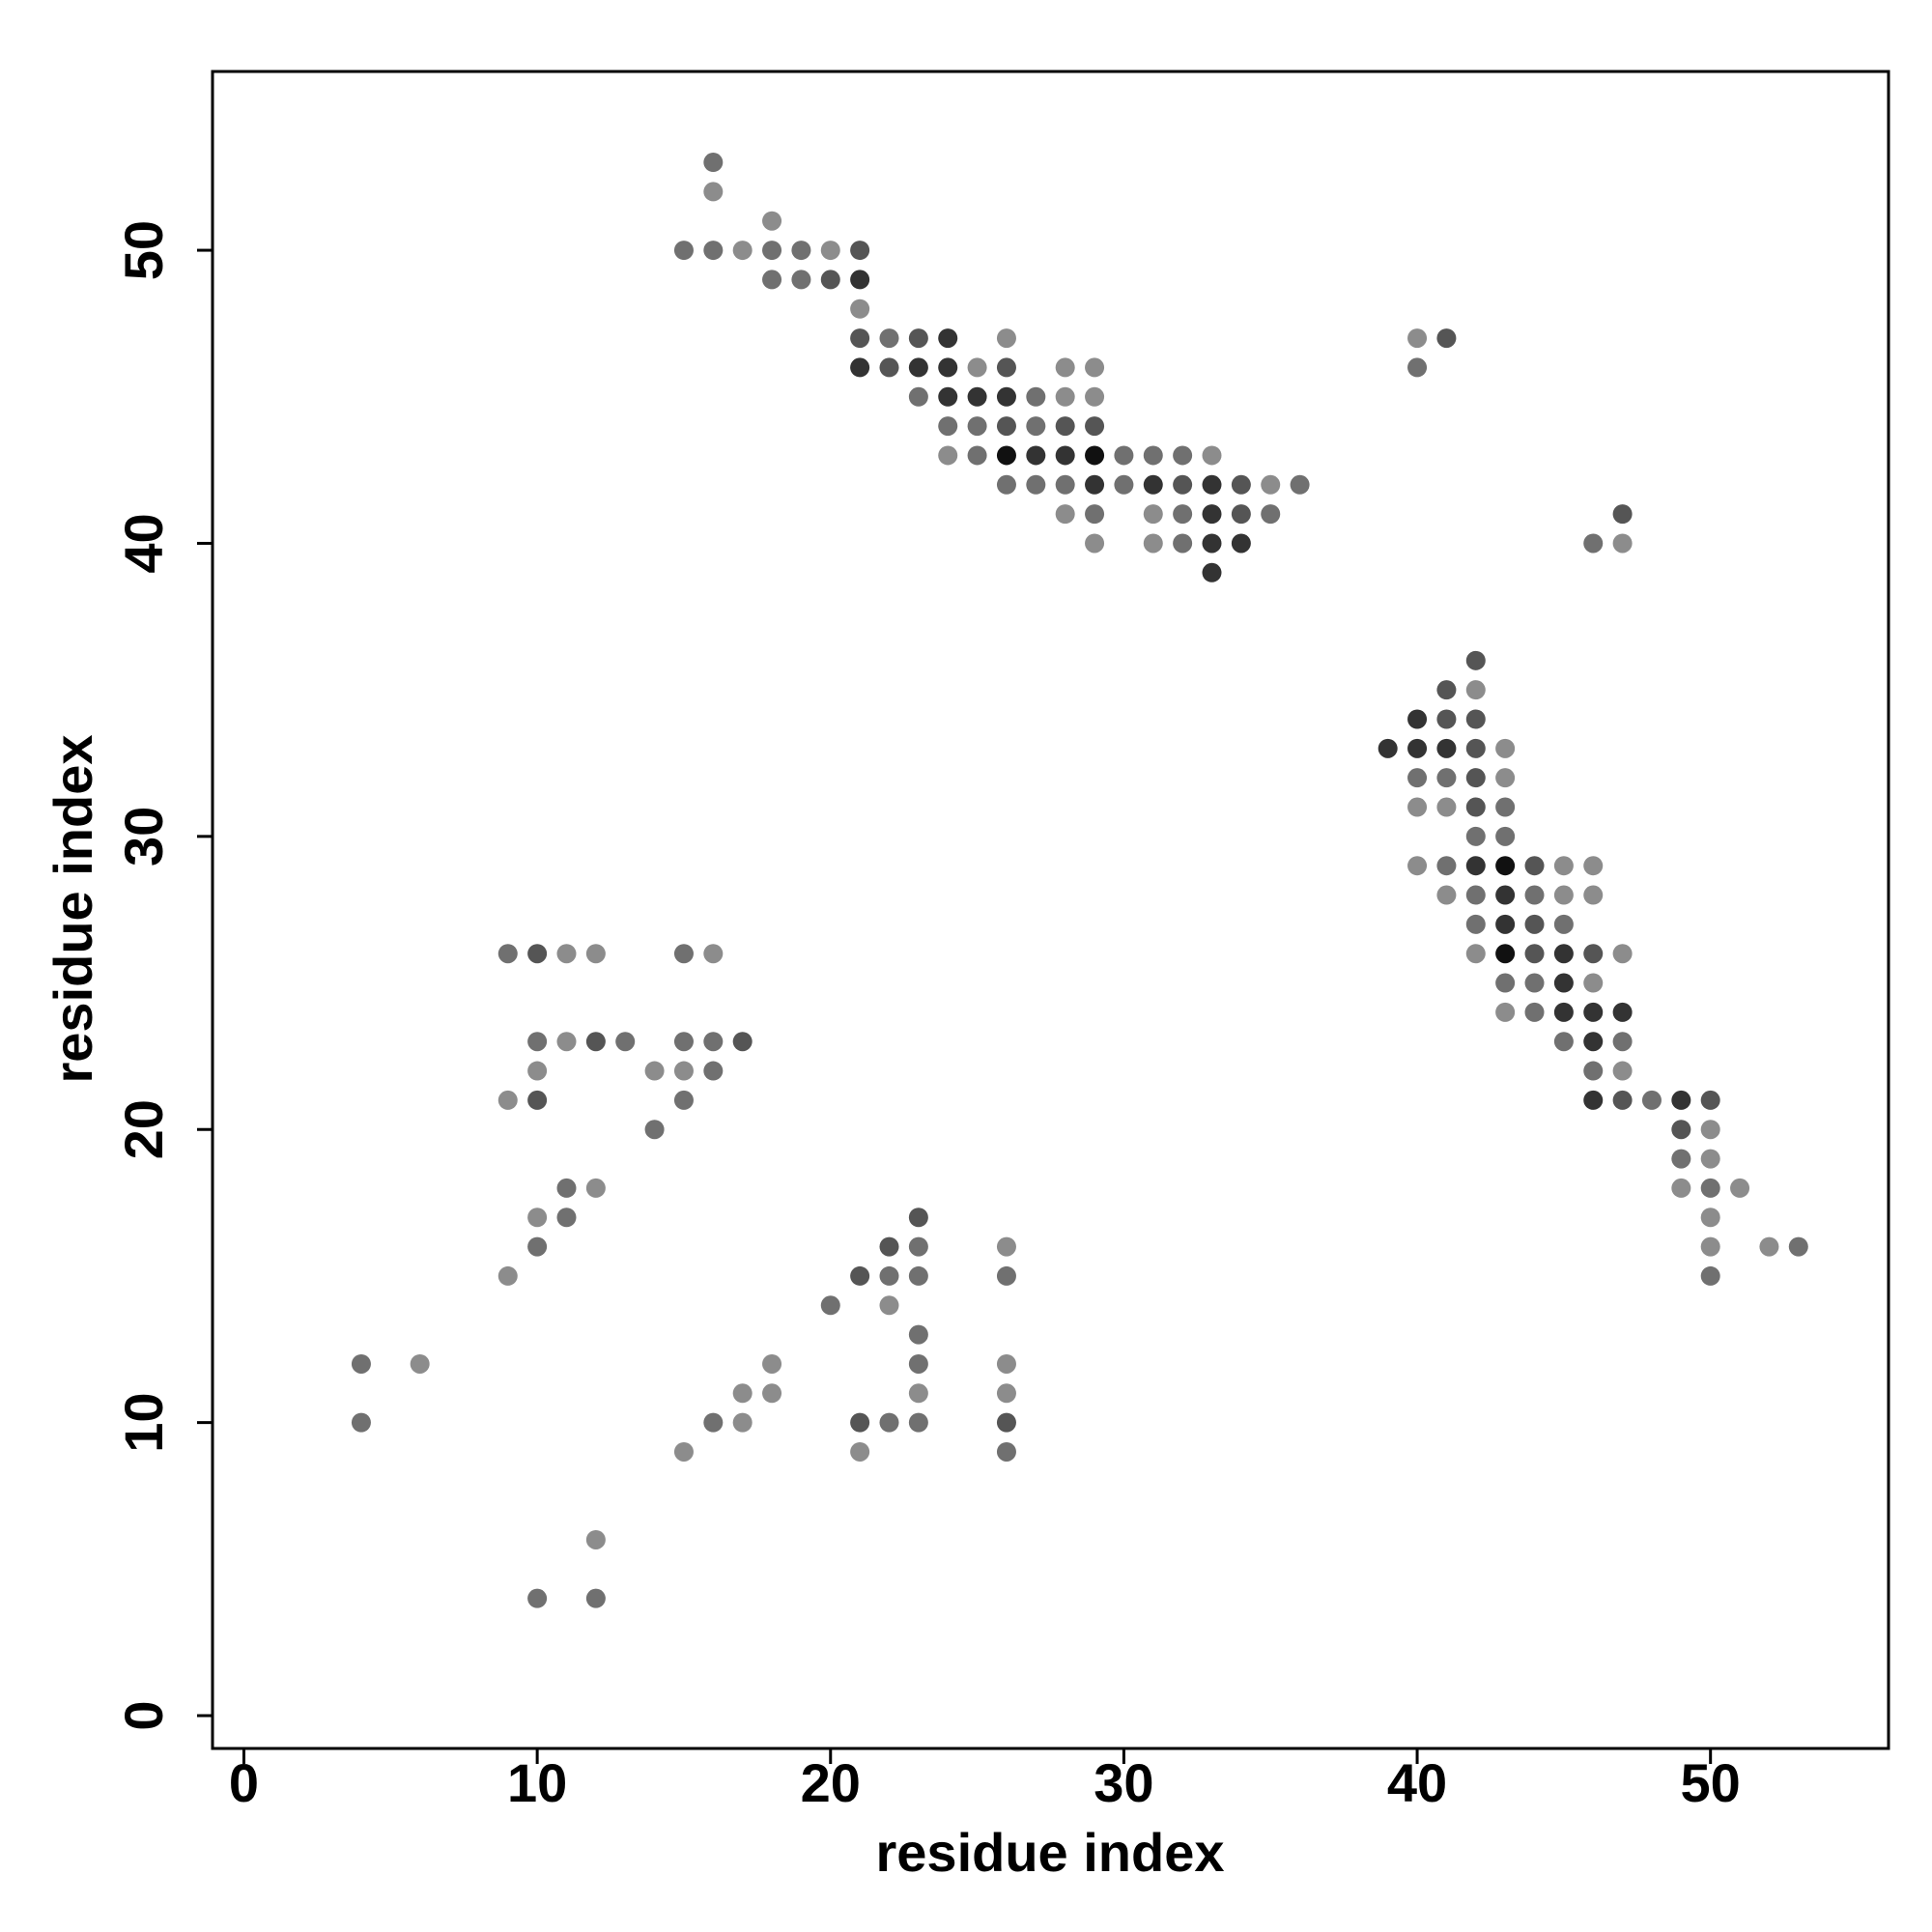 This screenshot has height=1932, width=1932. What do you see at coordinates (831, 1782) in the screenshot?
I see `x-tick-label: 20` at bounding box center [831, 1782].